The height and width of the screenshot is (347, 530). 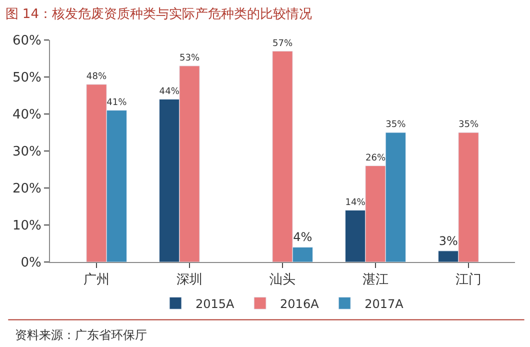 What do you see at coordinates (302, 237) in the screenshot?
I see `data-label: 4%` at bounding box center [302, 237].